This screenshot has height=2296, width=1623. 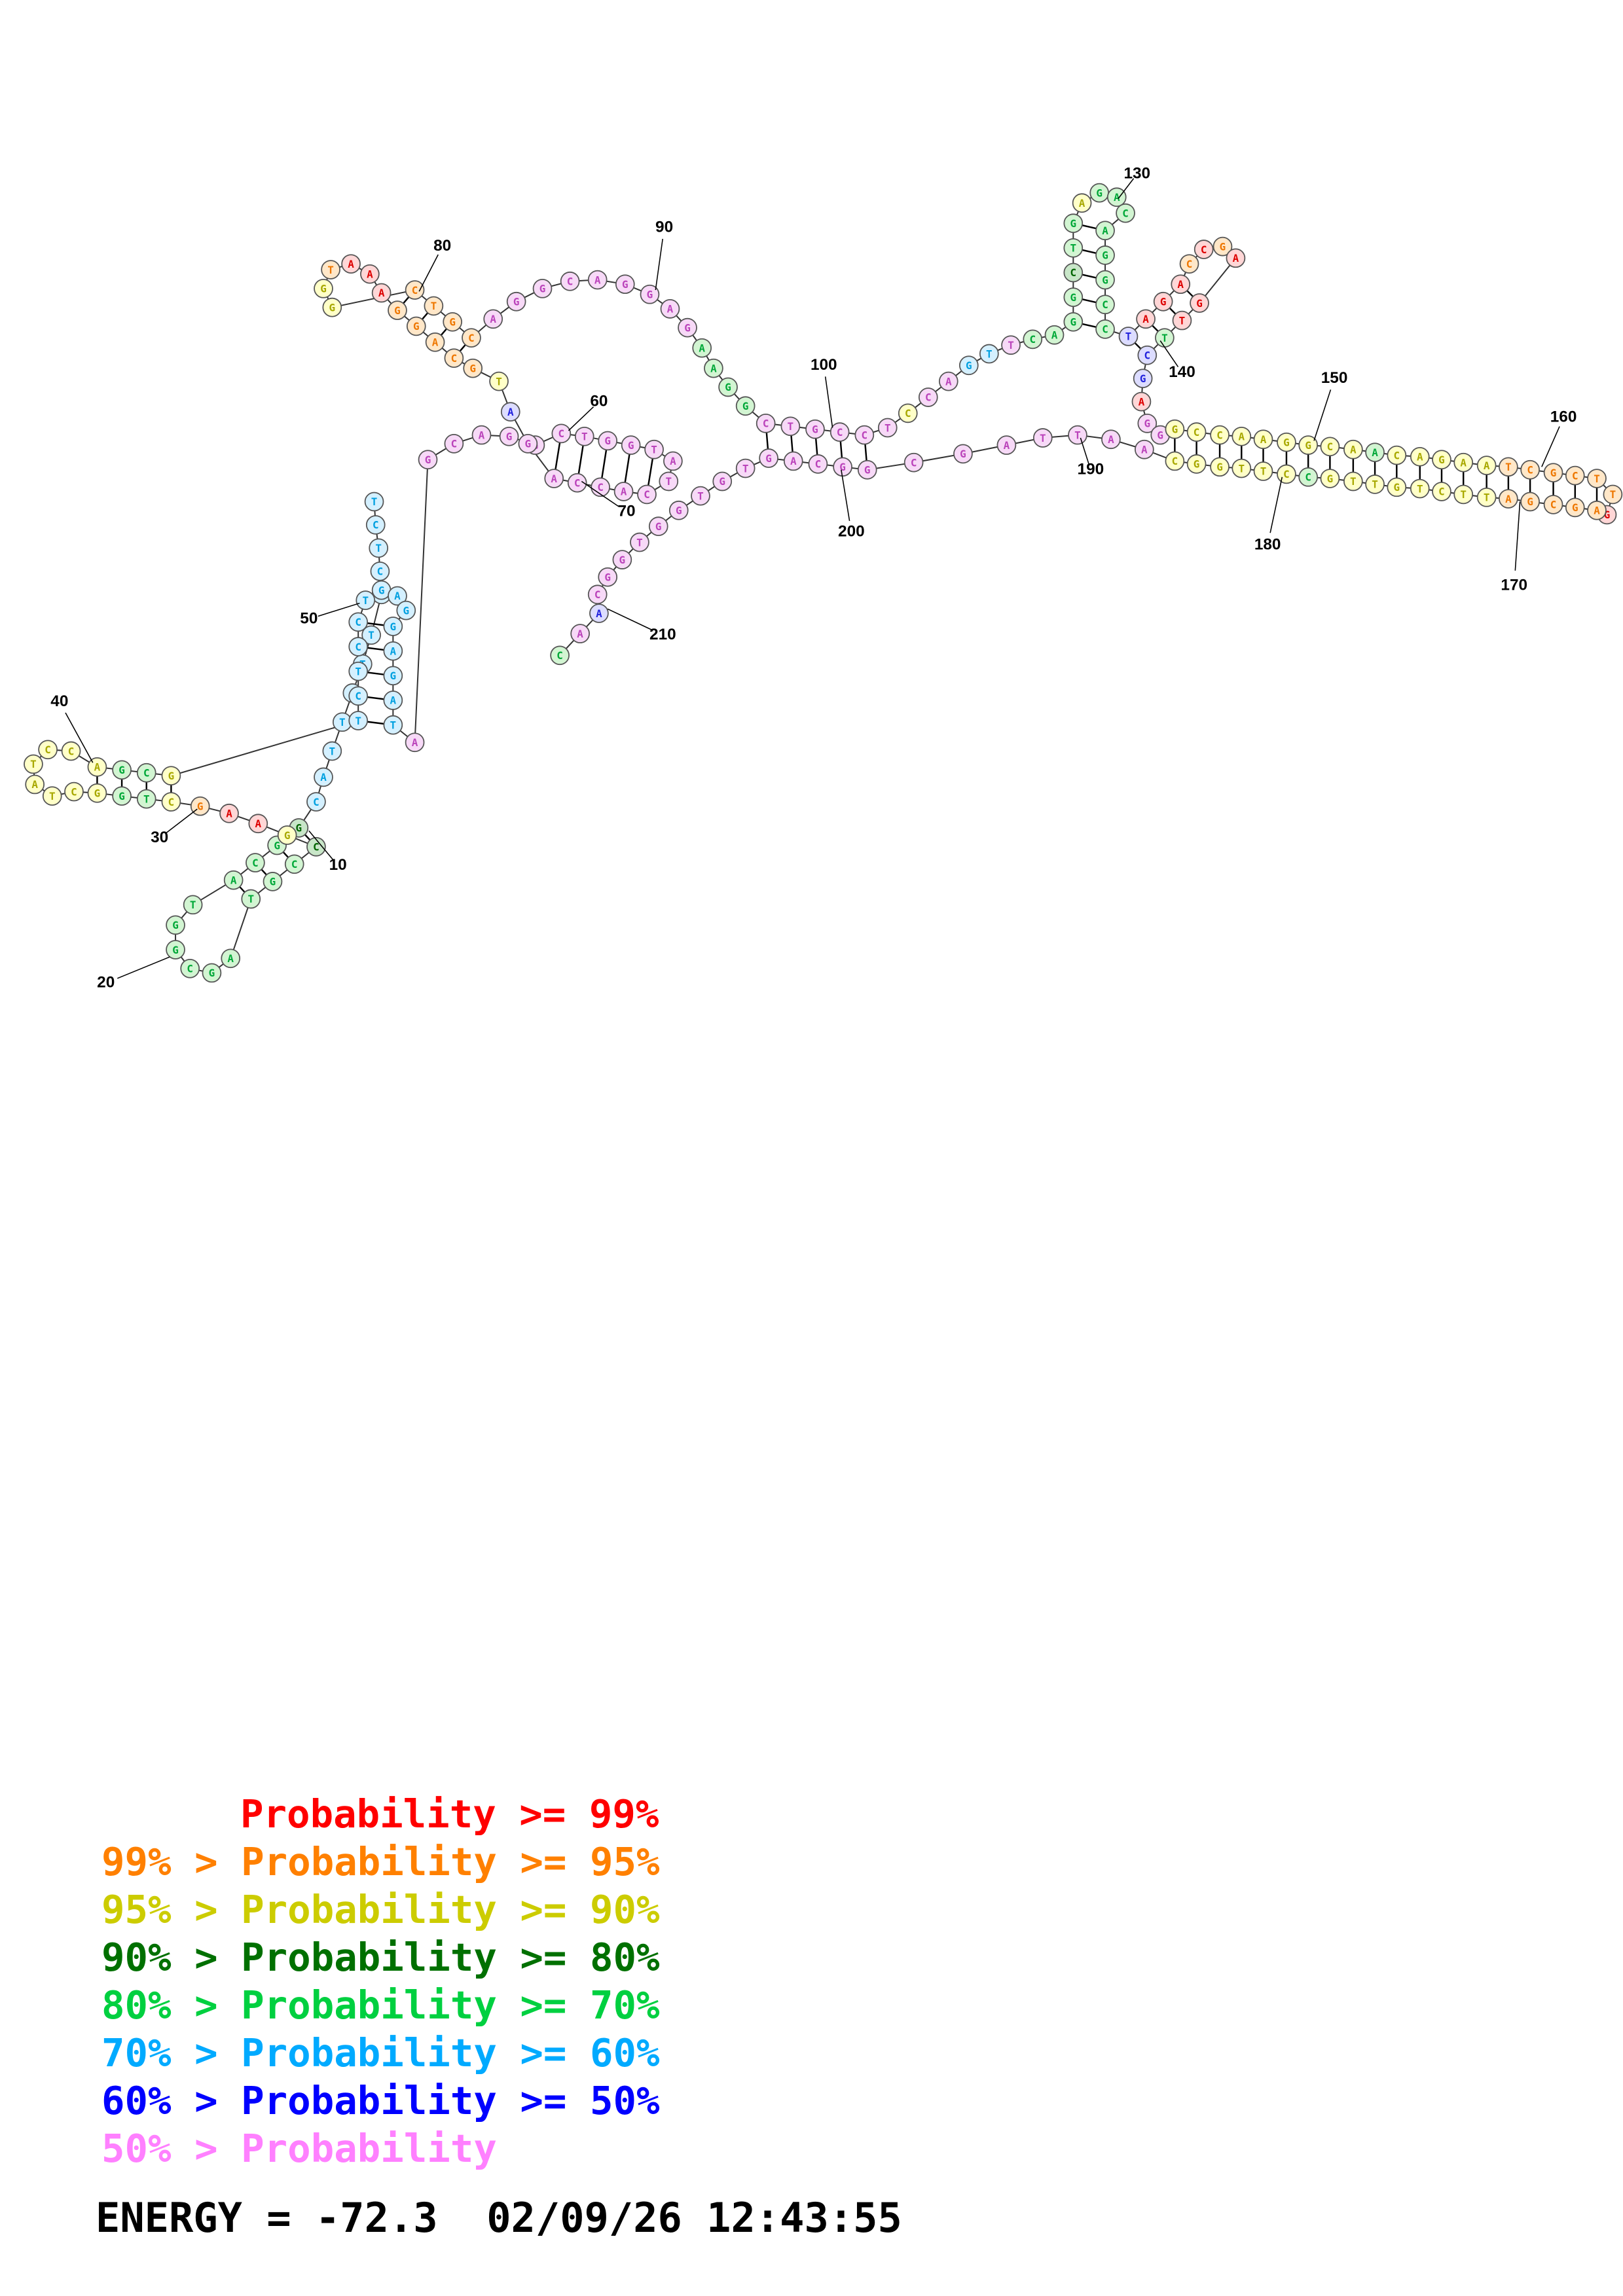 What do you see at coordinates (599, 401) in the screenshot?
I see `position-label: 60` at bounding box center [599, 401].